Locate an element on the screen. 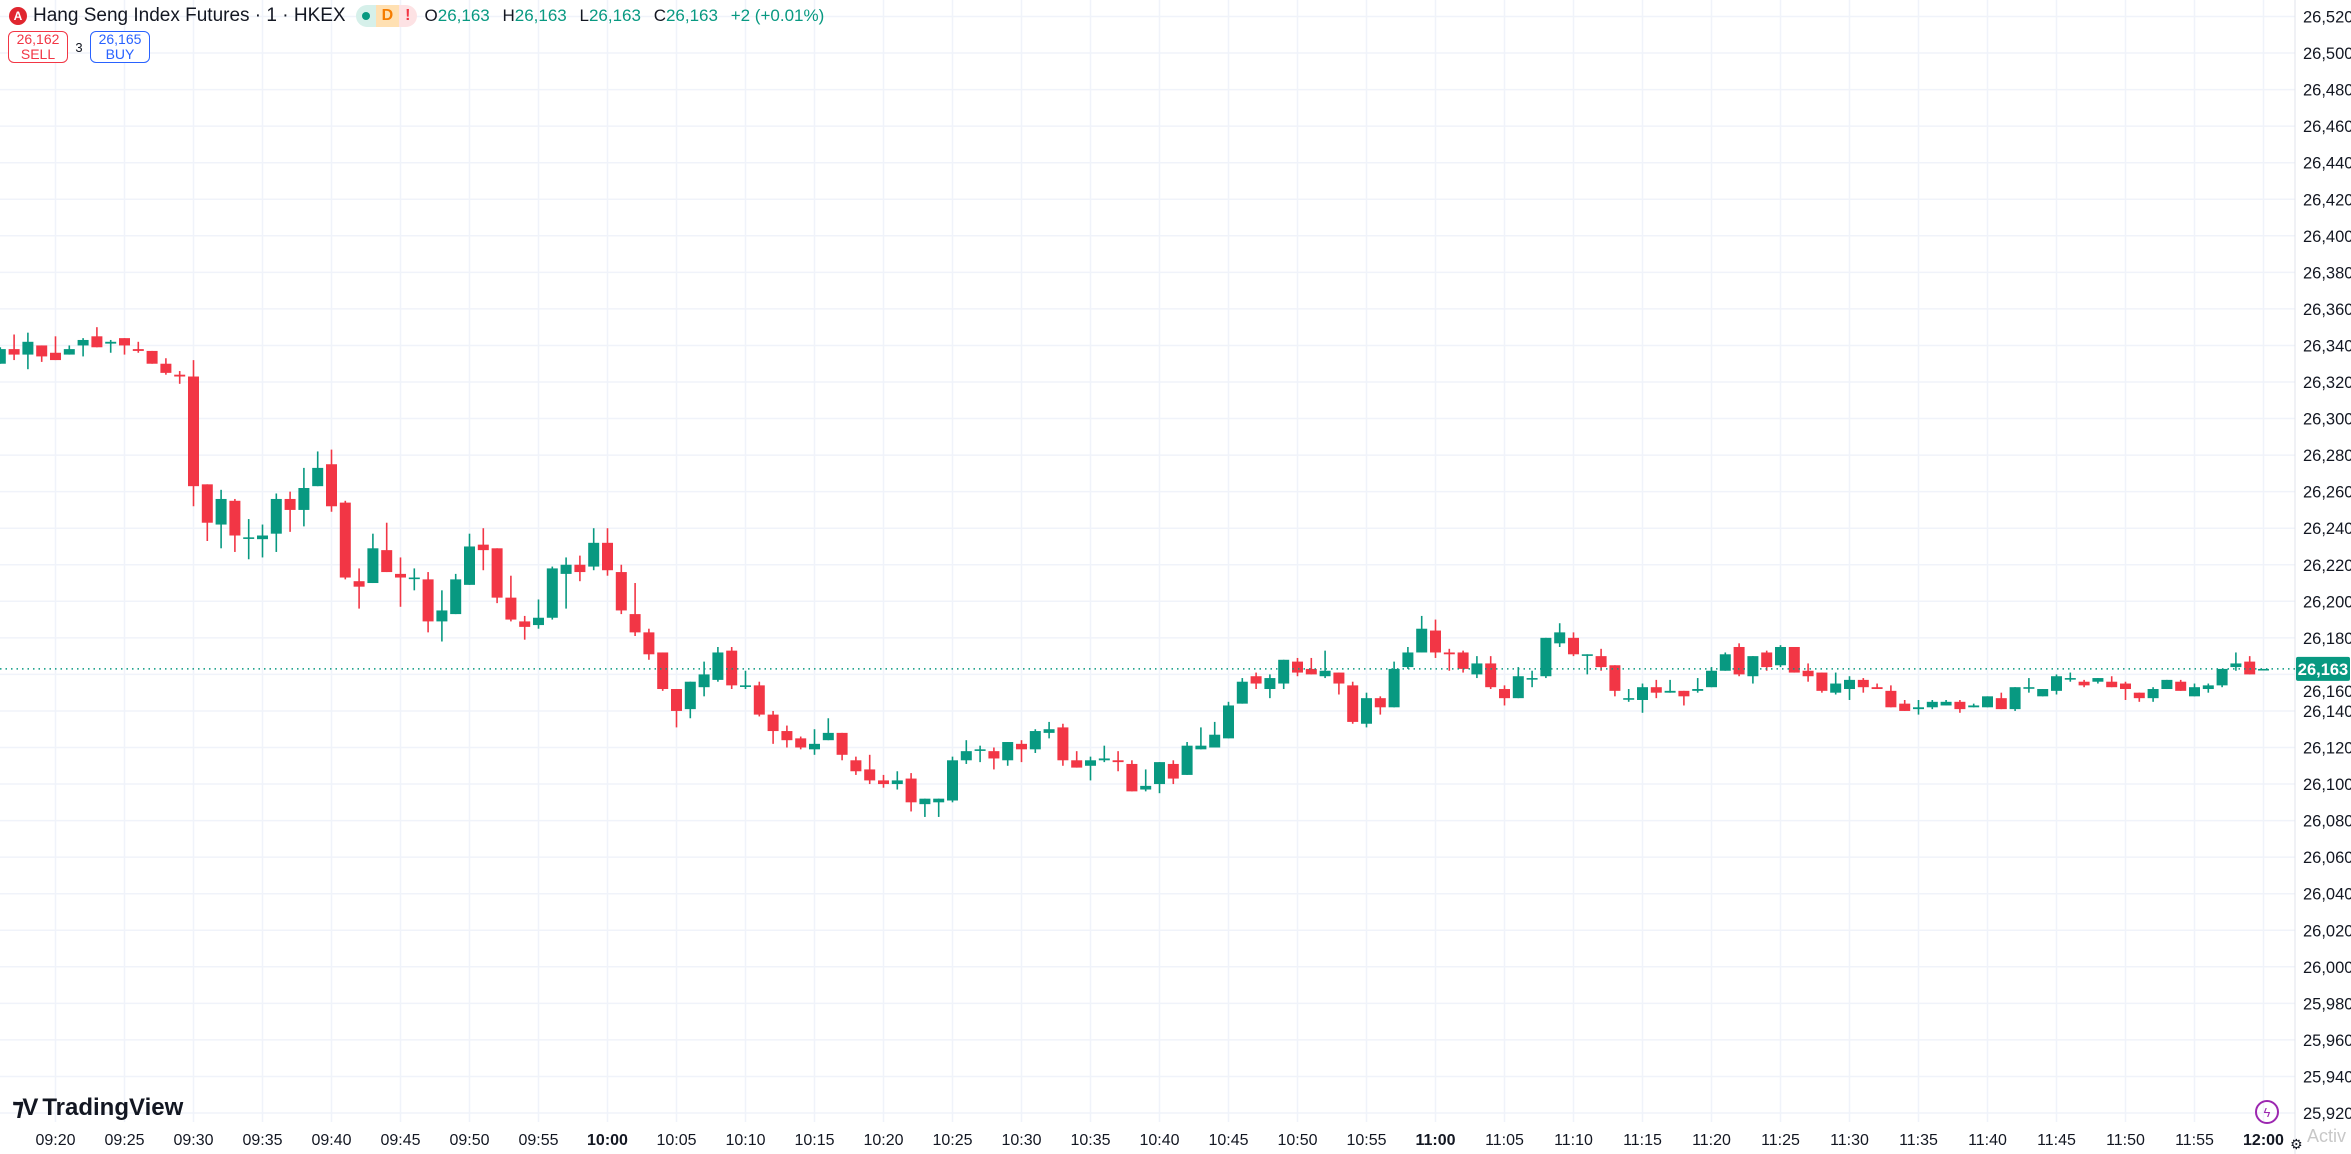  x-tick-label: 09:20 is located at coordinates (55, 1140).